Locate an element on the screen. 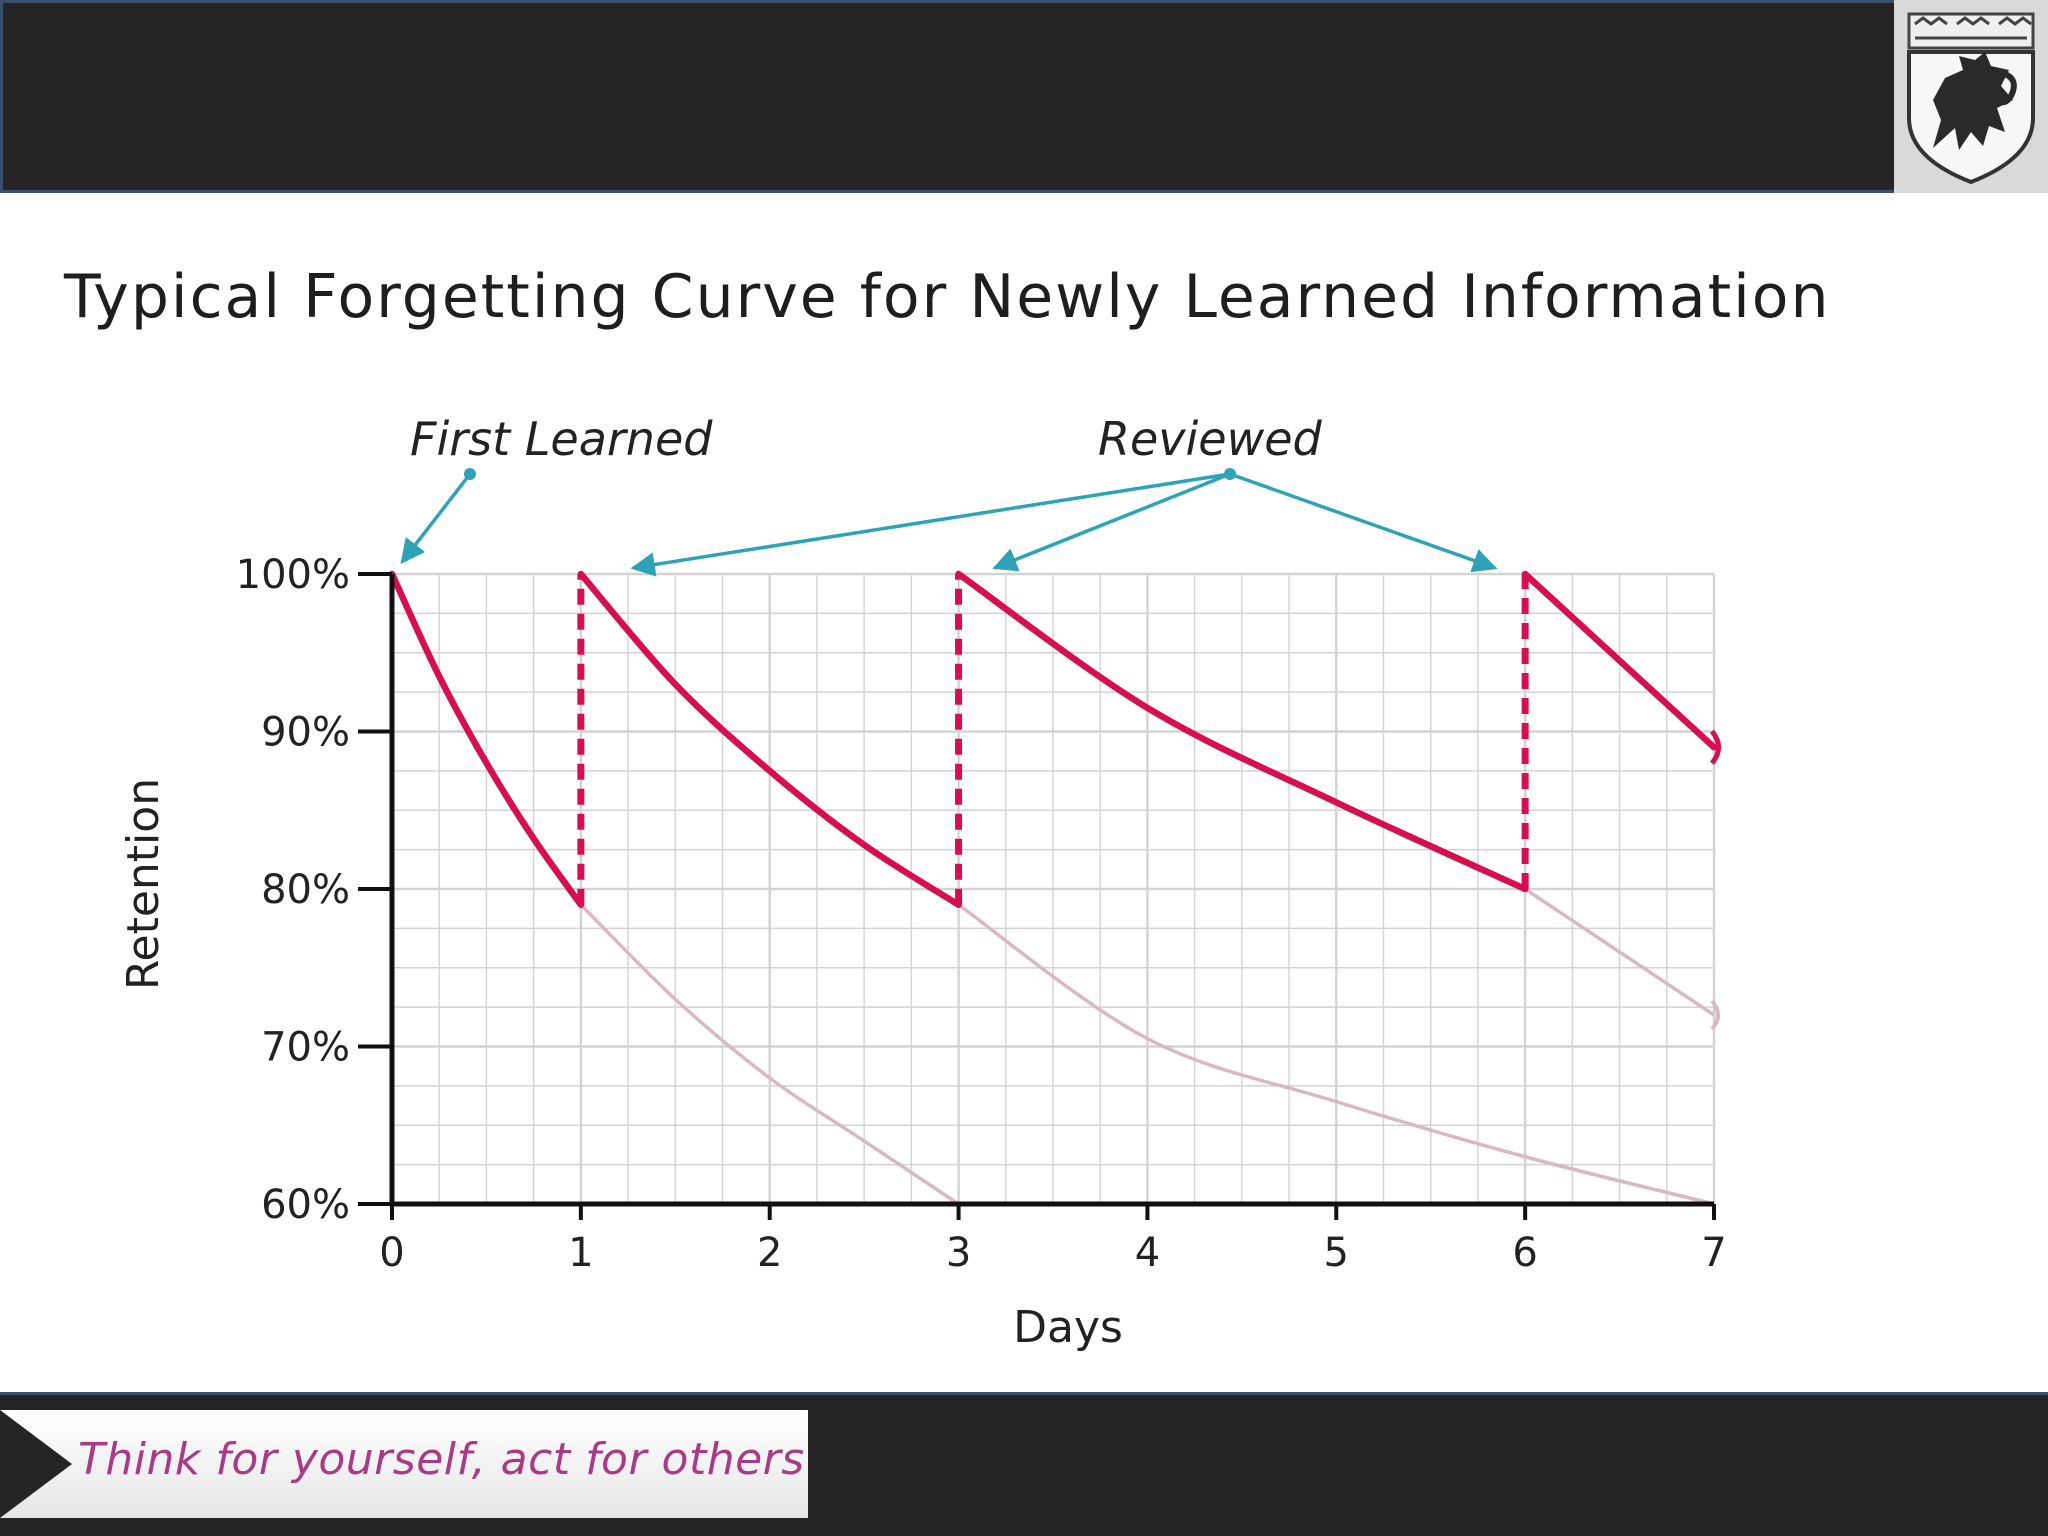 Image resolution: width=2048 pixels, height=1536 pixels. x-tick-label: 3 is located at coordinates (958, 1253).